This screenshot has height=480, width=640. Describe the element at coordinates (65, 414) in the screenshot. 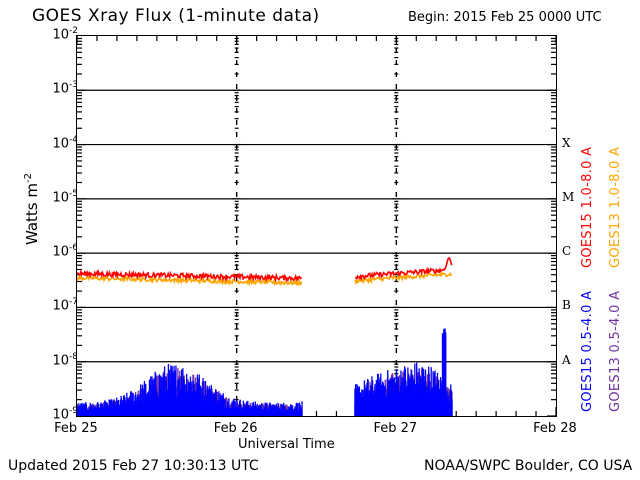

I see `y-tick-label: 10⁻⁹` at that location.